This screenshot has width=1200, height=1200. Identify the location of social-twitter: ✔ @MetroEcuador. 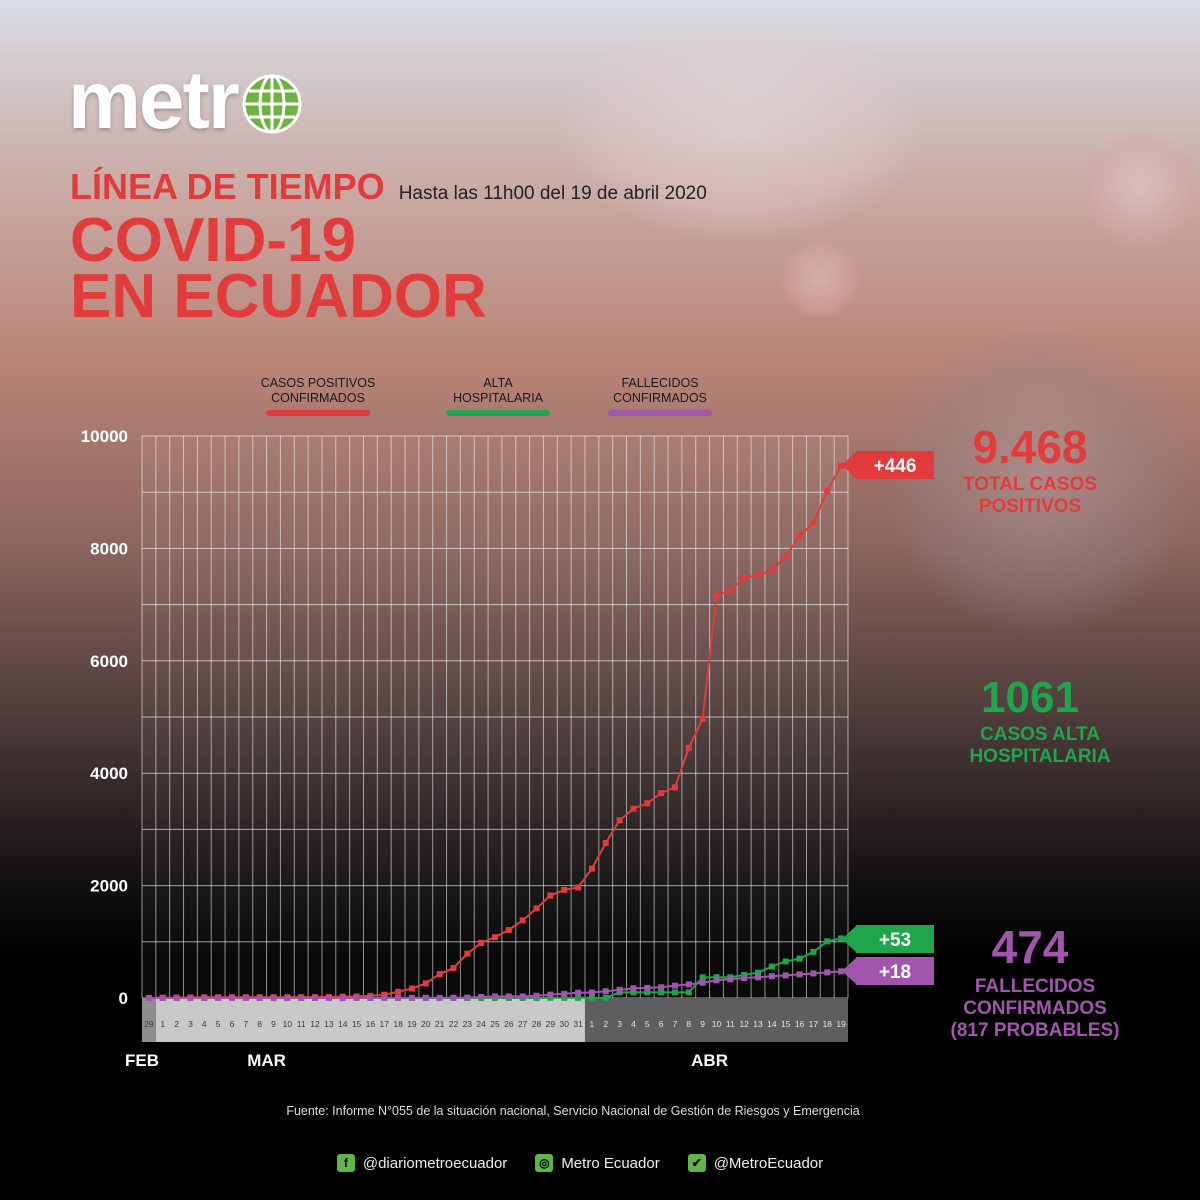
(755, 1163).